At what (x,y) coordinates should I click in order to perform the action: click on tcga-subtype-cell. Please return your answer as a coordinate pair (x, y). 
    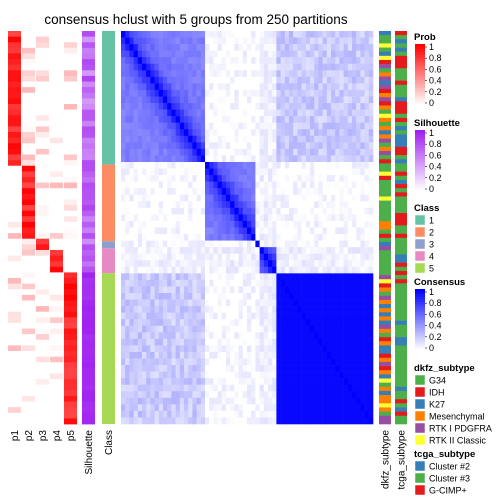
    Looking at the image, I should click on (401, 203).